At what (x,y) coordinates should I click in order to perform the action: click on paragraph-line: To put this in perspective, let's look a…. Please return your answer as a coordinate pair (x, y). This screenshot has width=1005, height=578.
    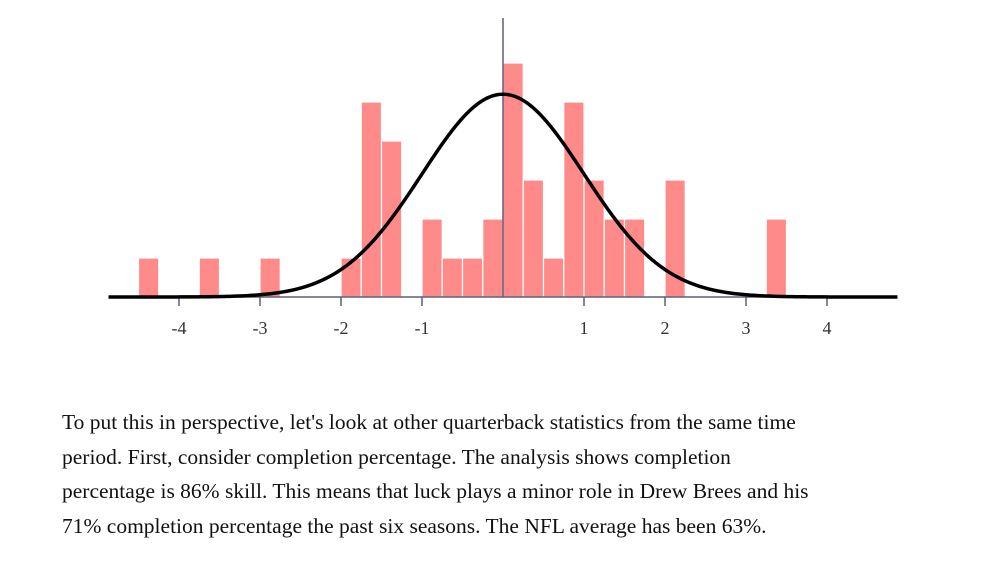
    Looking at the image, I should click on (429, 422).